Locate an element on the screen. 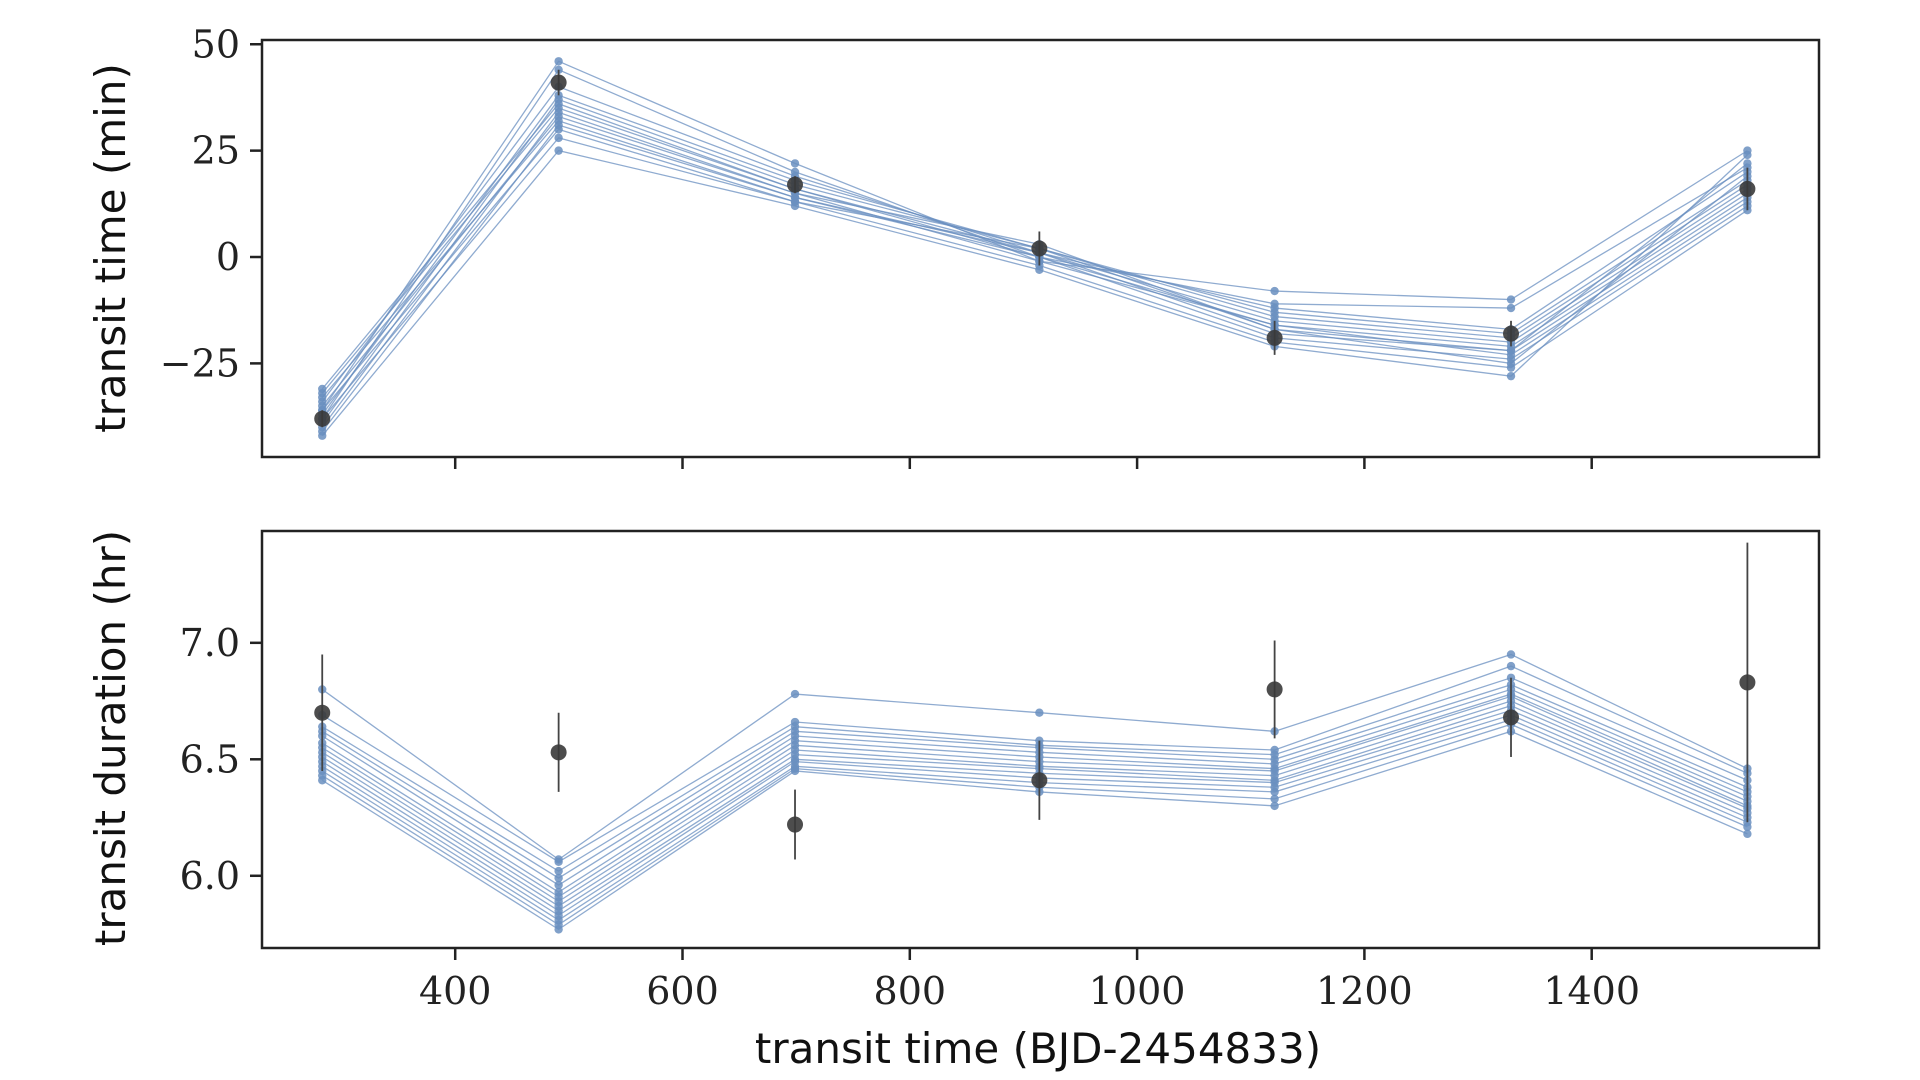 The image size is (1920, 1080). y-tick-label: 6.5 is located at coordinates (210, 759).